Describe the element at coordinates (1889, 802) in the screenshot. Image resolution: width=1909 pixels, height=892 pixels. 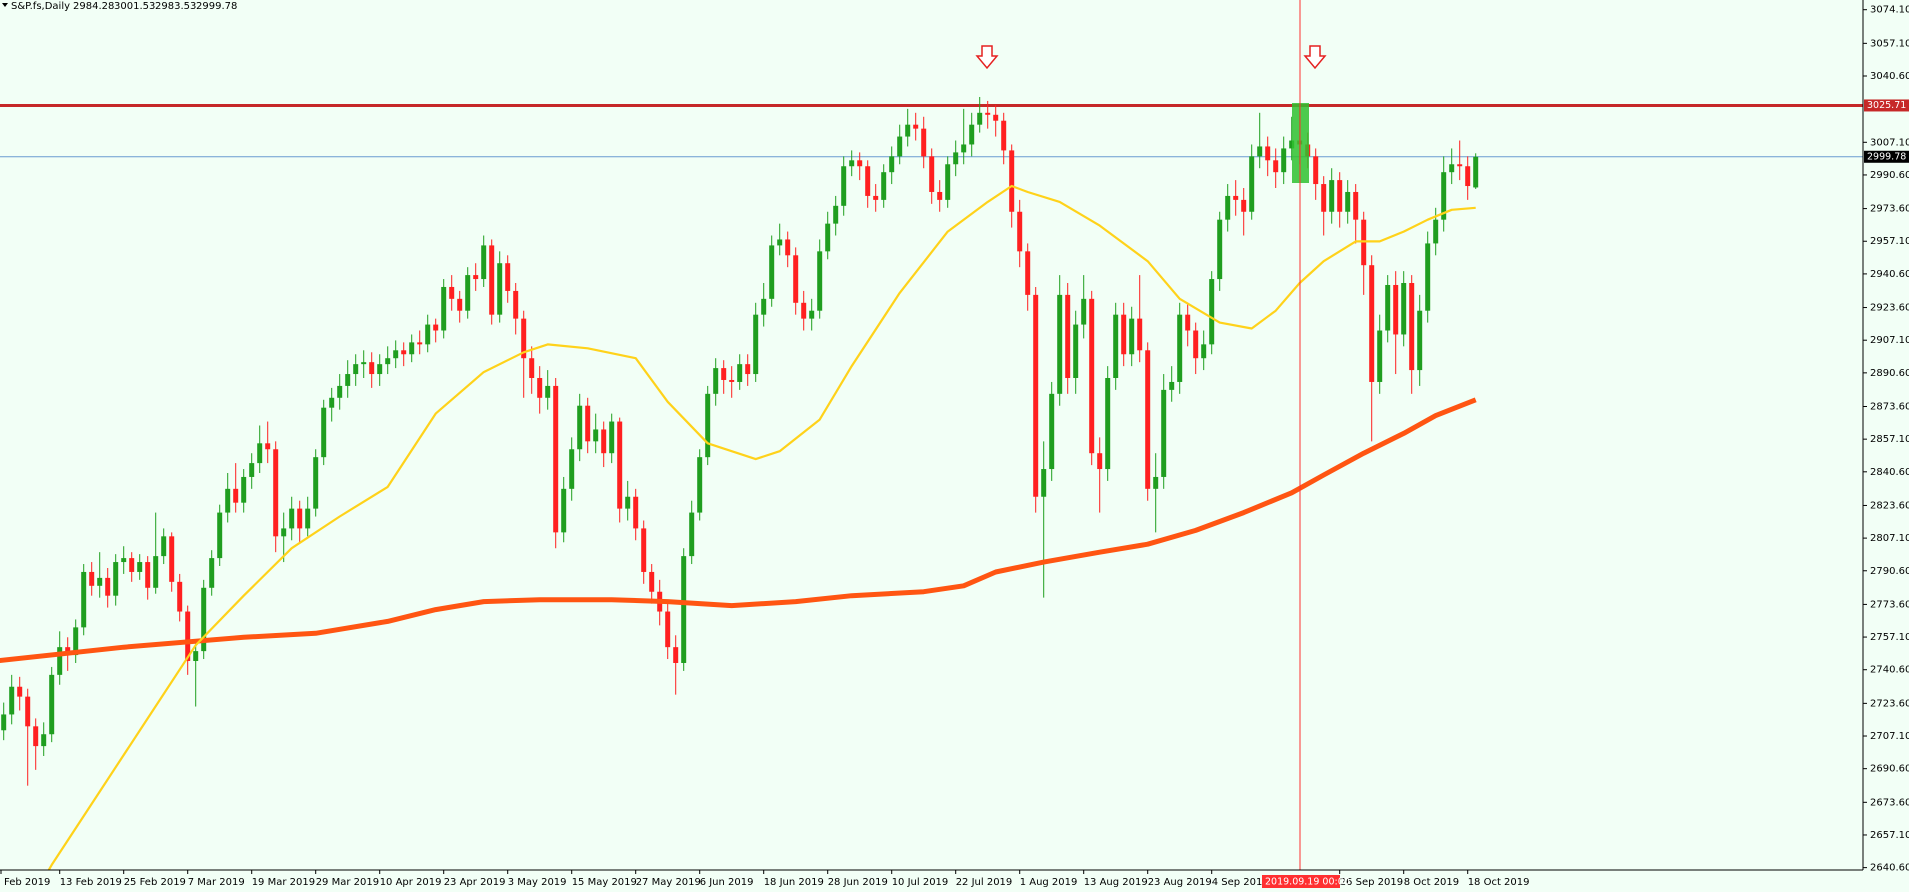
I see `y-tick-label: 2673.60` at that location.